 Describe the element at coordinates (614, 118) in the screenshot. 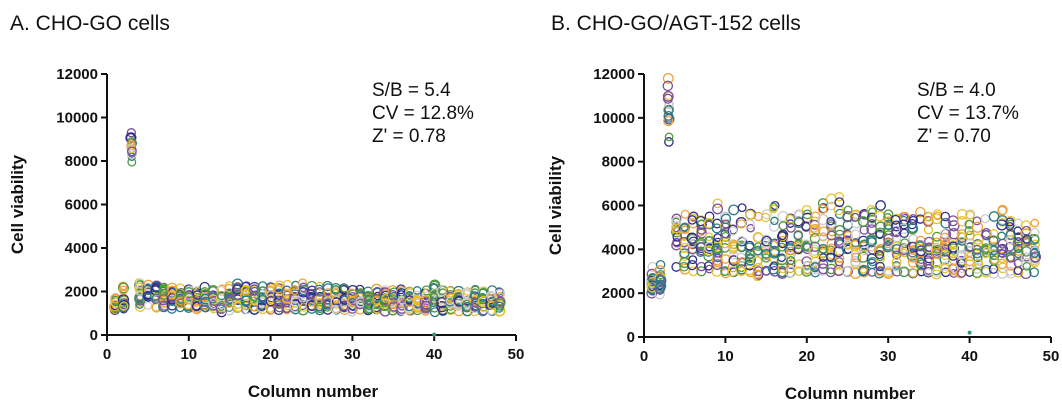

I see `y-tick-label: 10000` at that location.